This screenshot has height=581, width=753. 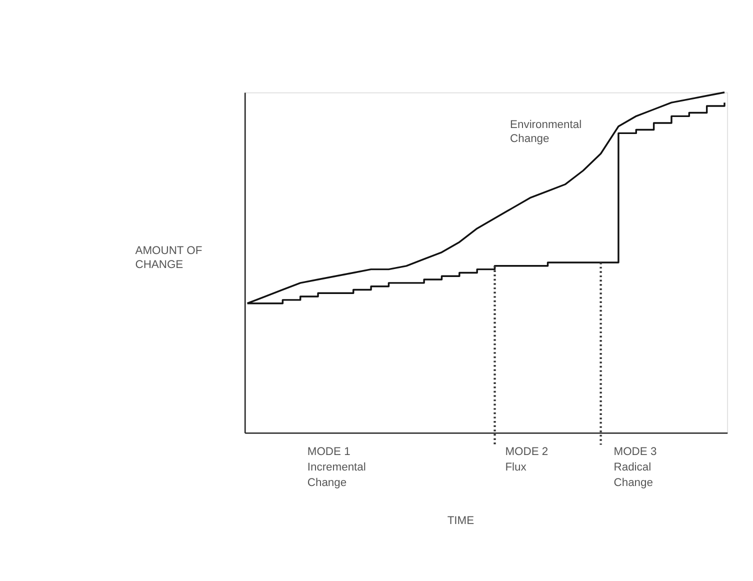 I want to click on text: AMOUNT OF CHANGE, so click(x=168, y=258).